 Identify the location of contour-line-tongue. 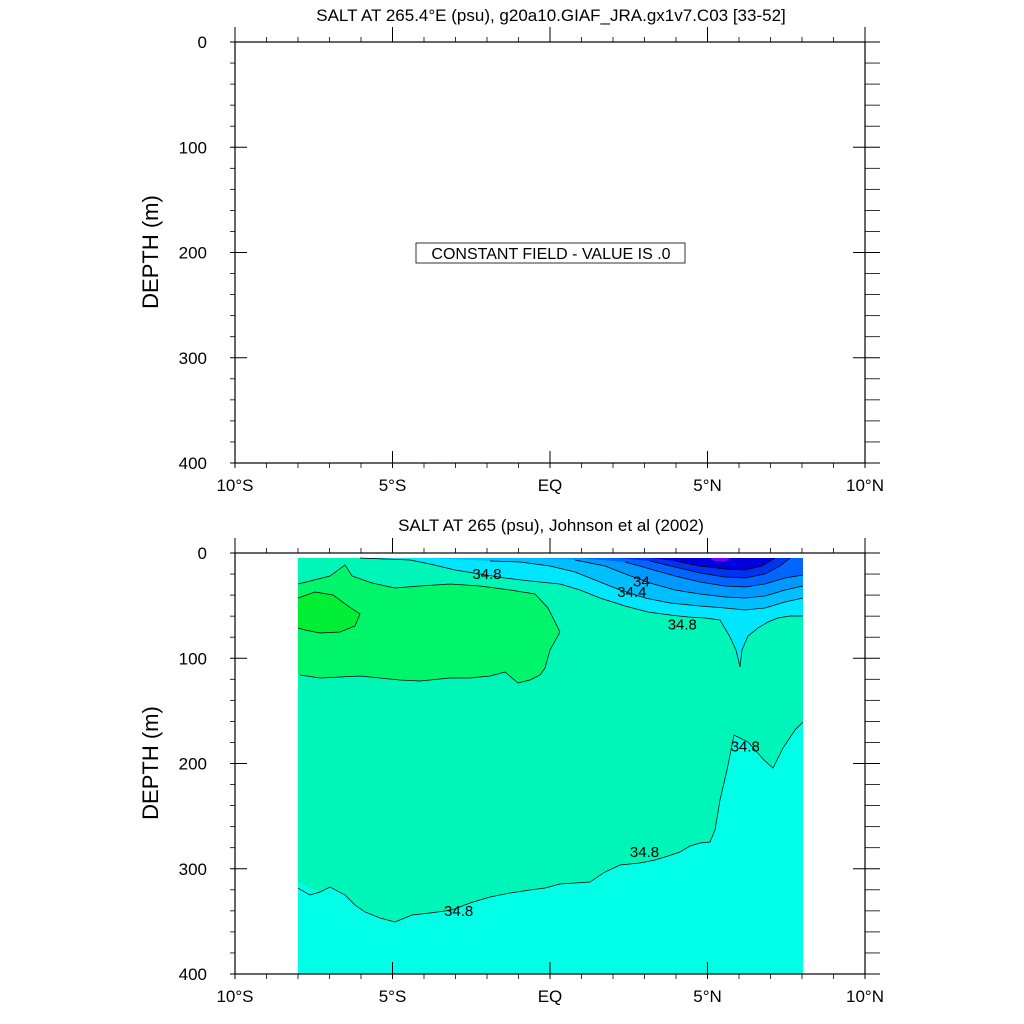
(429, 624).